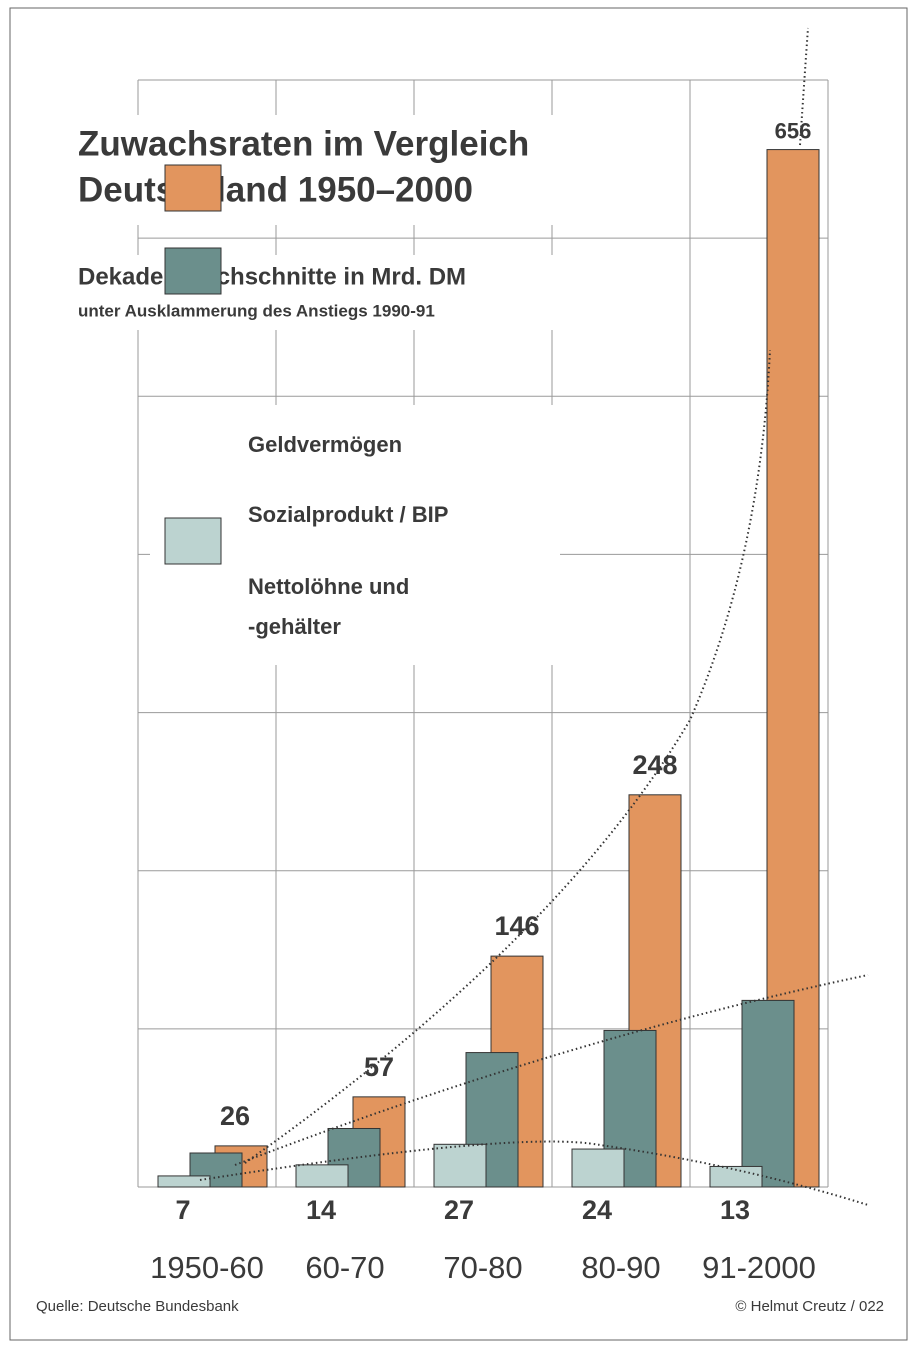 The height and width of the screenshot is (1348, 917). Describe the element at coordinates (379, 1067) in the screenshot. I see `data-label: 57` at that location.